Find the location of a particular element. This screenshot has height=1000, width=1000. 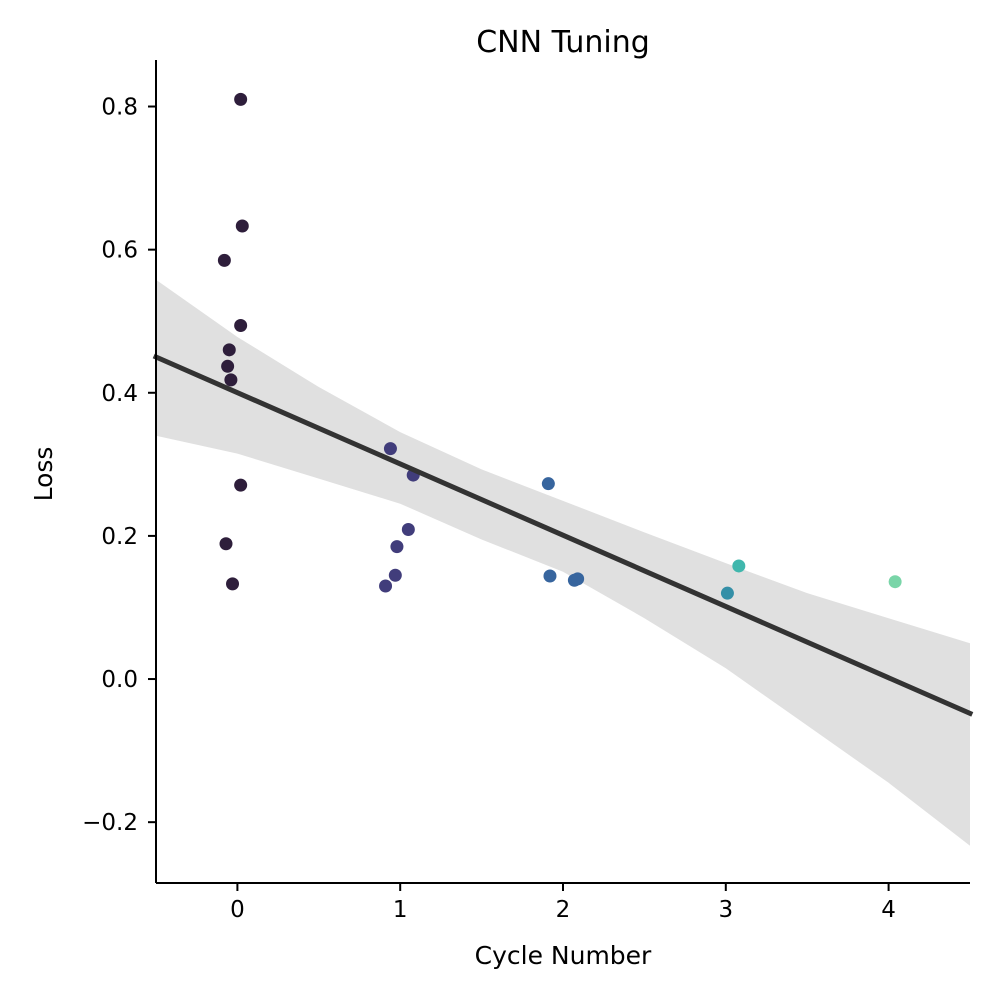

y-tick-label-2: 0.2 is located at coordinates (119, 537).